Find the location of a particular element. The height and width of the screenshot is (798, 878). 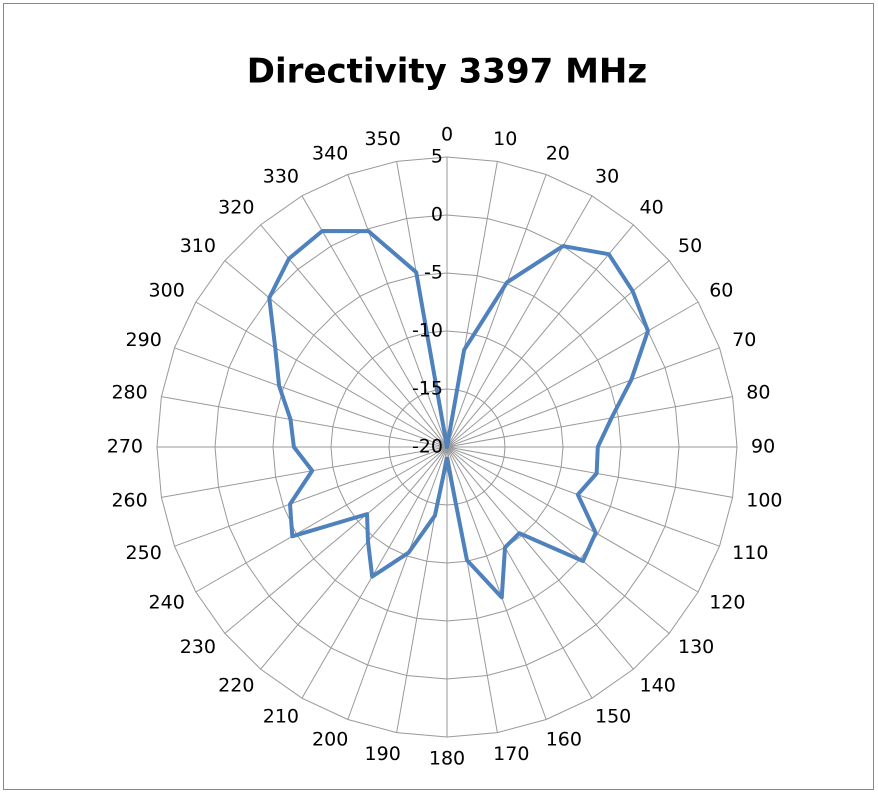

category-label: 210 is located at coordinates (281, 717).